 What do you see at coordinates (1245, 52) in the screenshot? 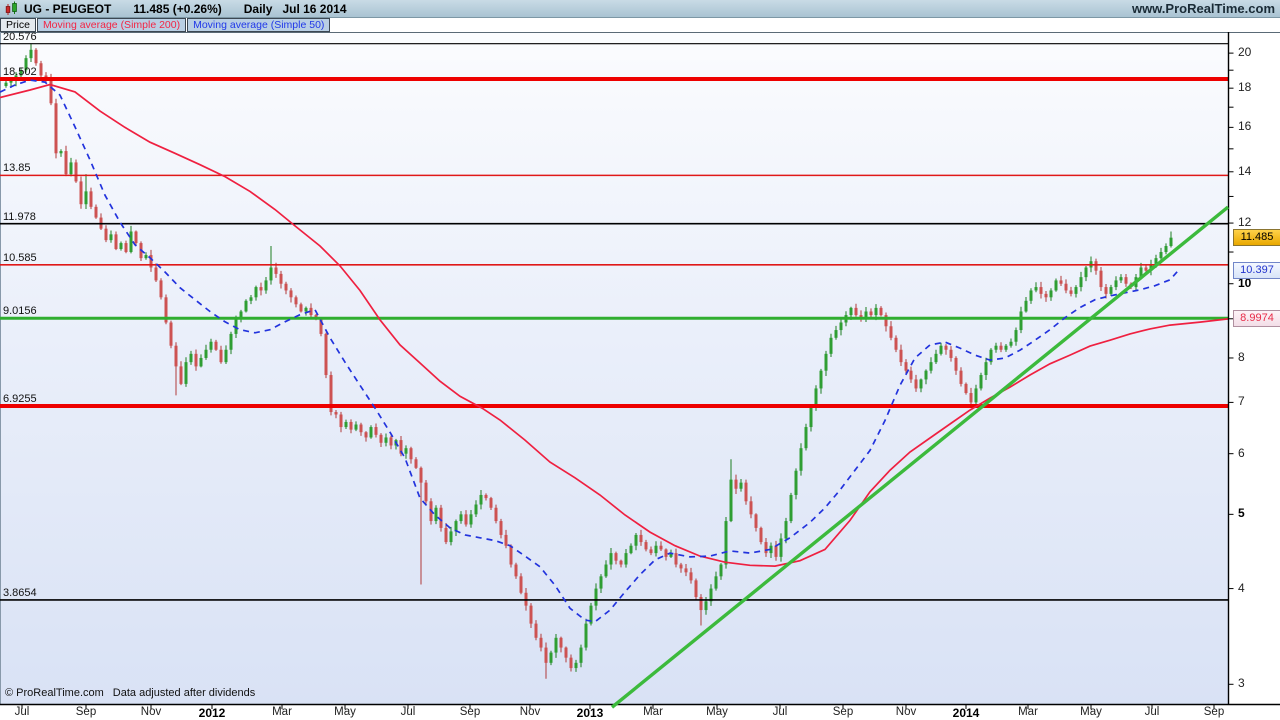
I see `y-axis-label: 20` at bounding box center [1245, 52].